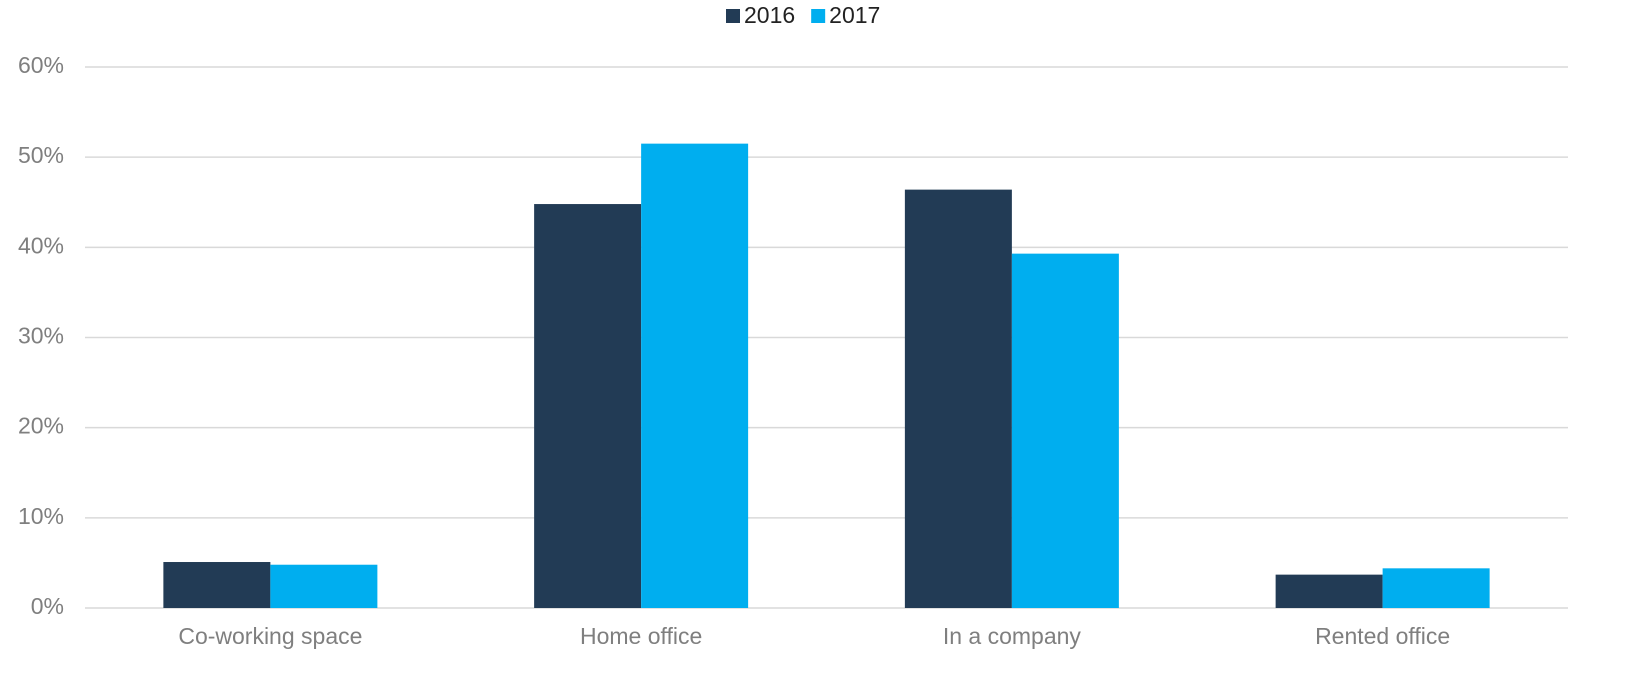 The width and height of the screenshot is (1646, 686). What do you see at coordinates (47, 606) in the screenshot?
I see `y-tick-label: 0%` at bounding box center [47, 606].